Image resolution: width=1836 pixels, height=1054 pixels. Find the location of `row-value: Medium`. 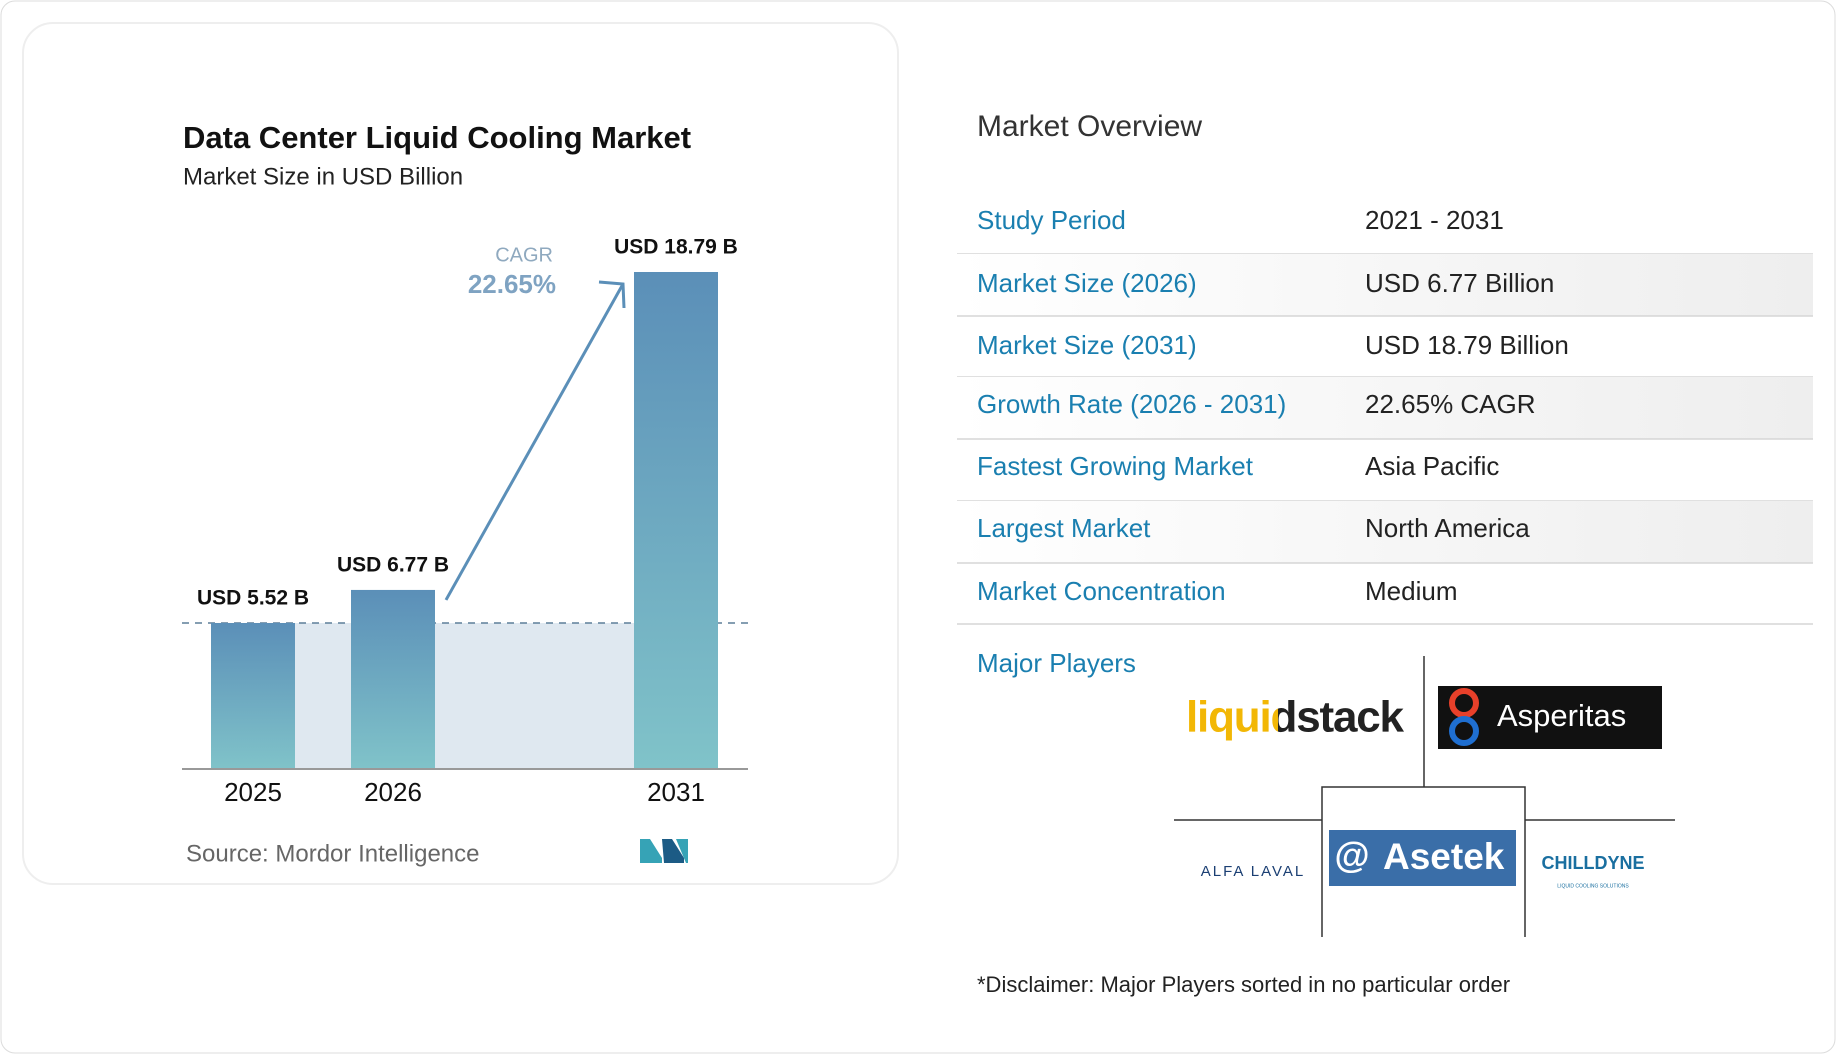

row-value: Medium is located at coordinates (1411, 591).